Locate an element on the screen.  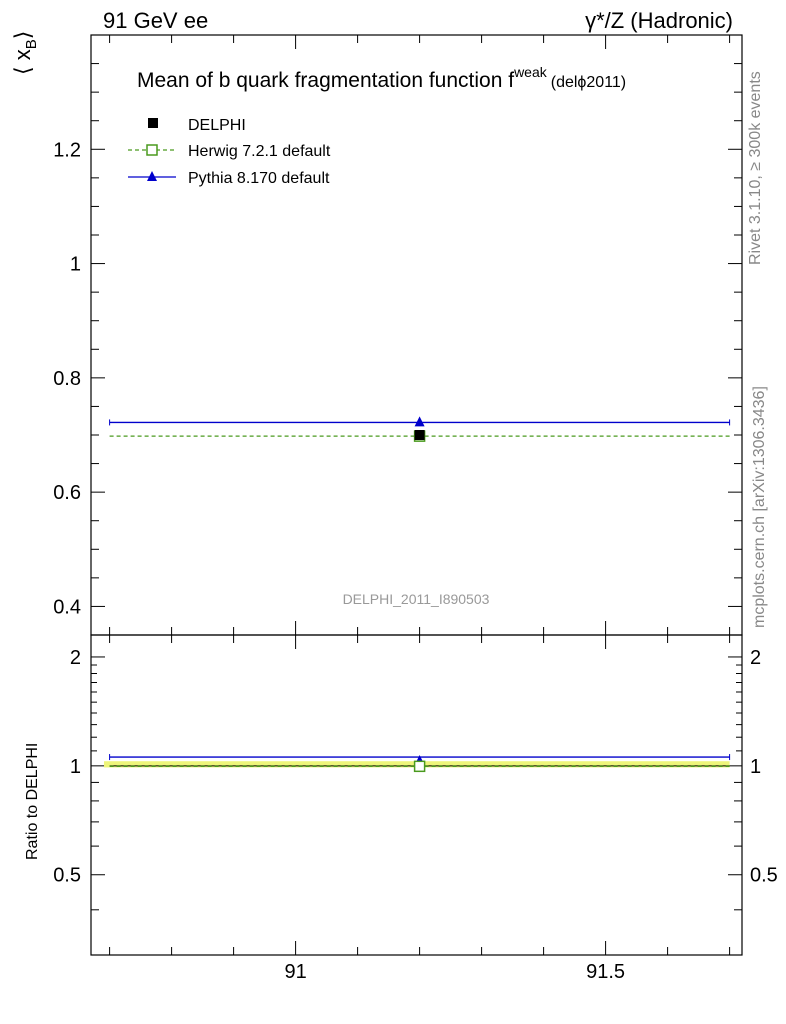
legend-entry-delphi: DELPHI is located at coordinates (197, 125).